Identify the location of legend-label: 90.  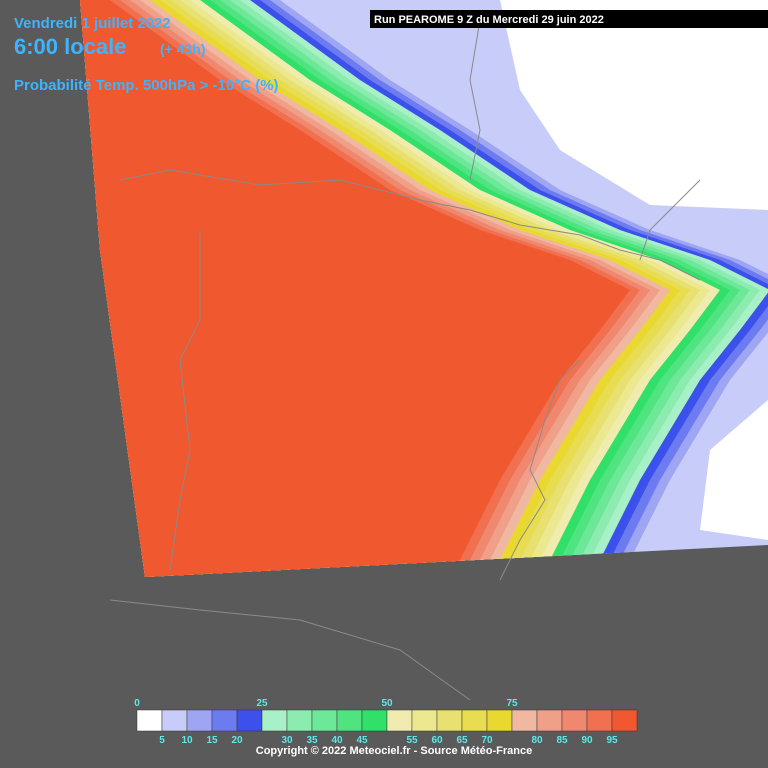
(587, 740).